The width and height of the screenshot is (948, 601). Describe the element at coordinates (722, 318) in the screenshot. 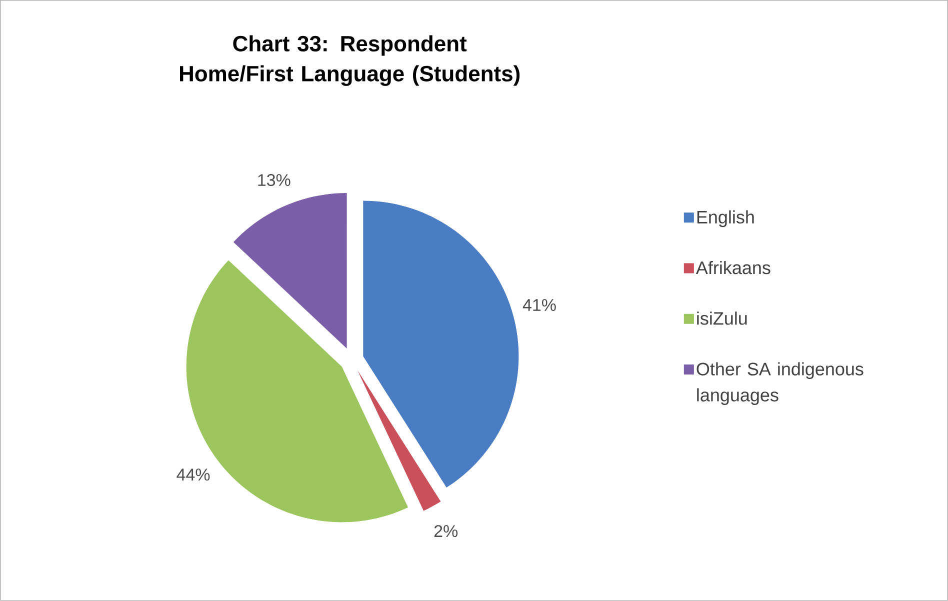

I see `legend-label: isiZulu` at that location.